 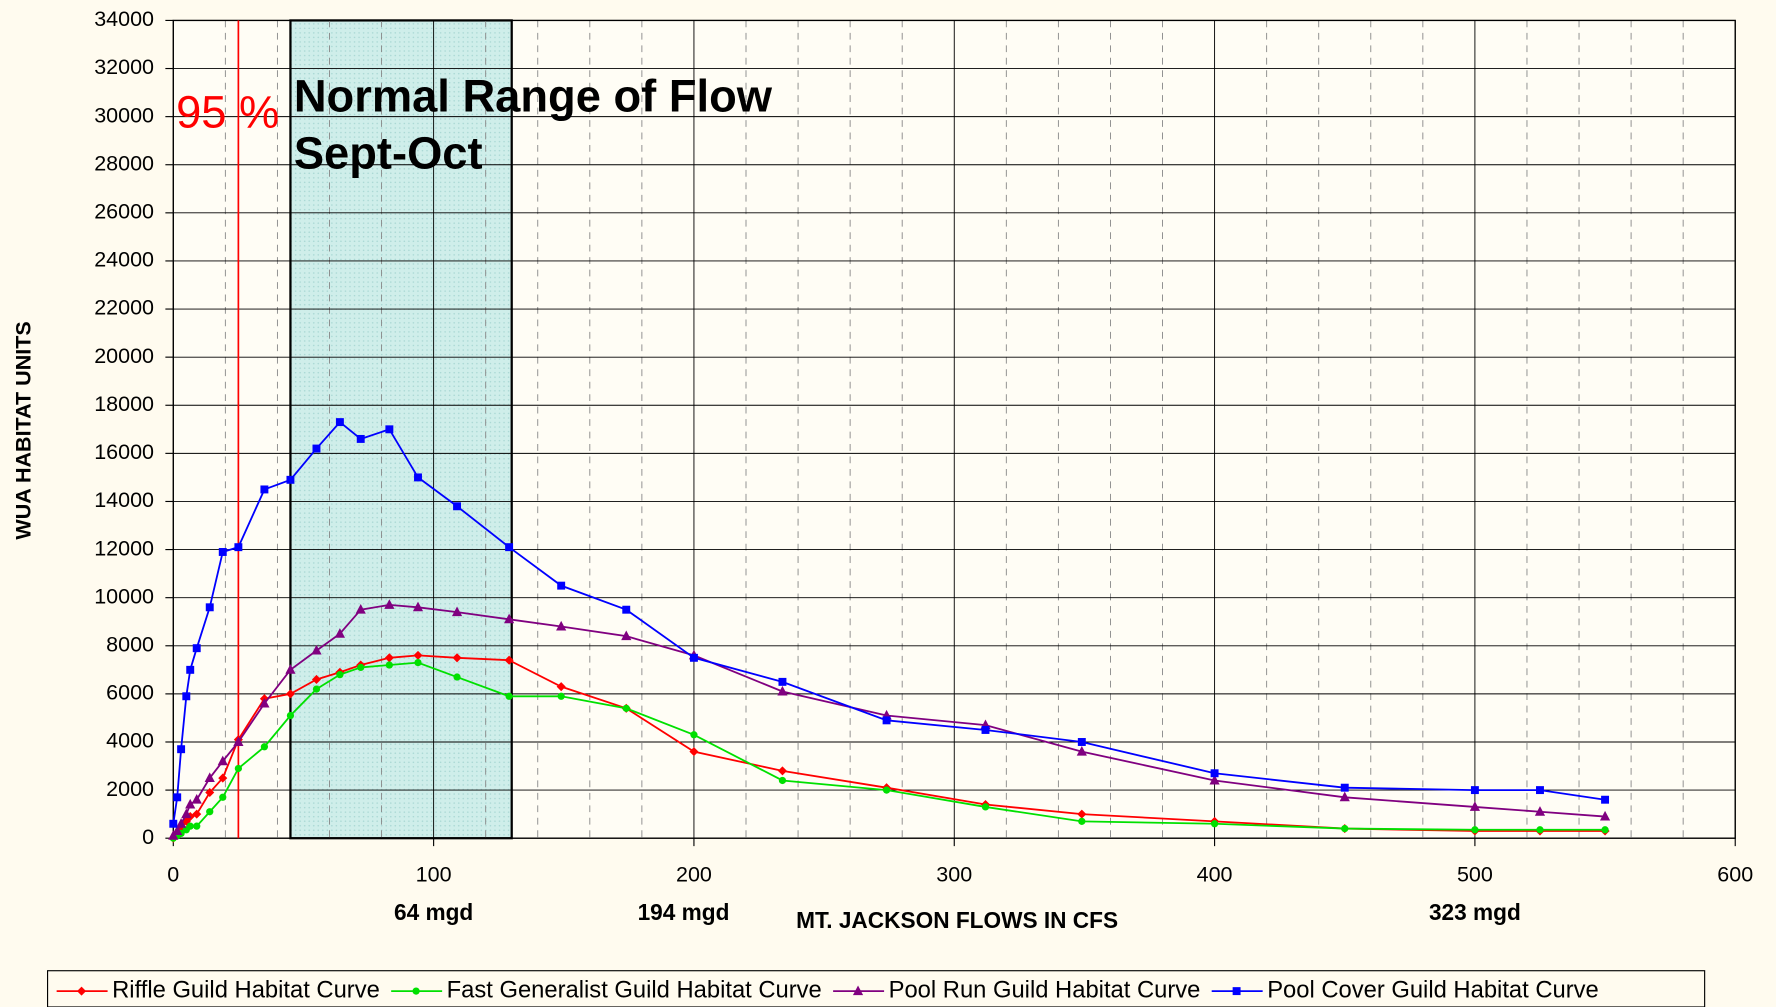 What do you see at coordinates (130, 693) in the screenshot?
I see `y-tick-label: 6000` at bounding box center [130, 693].